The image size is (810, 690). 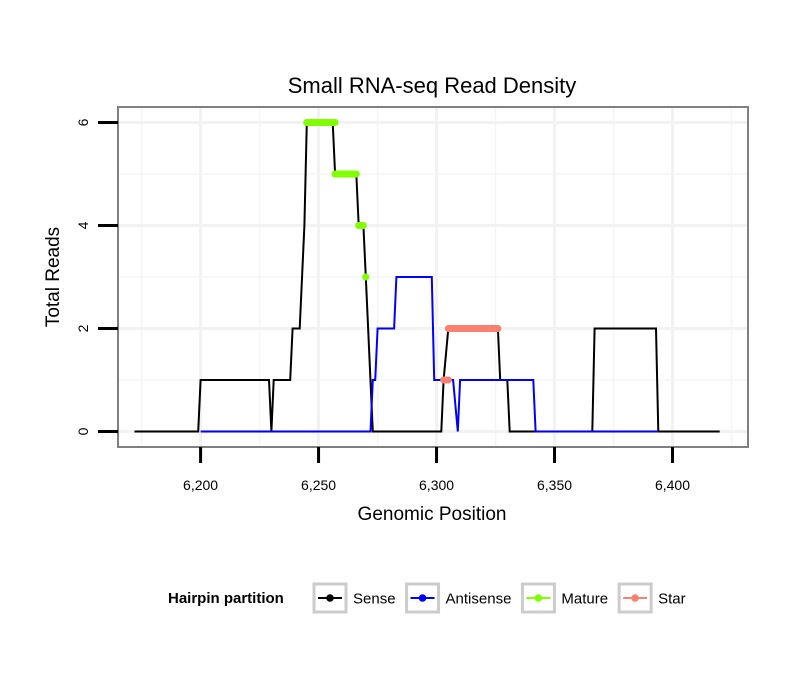 I want to click on legend-item-antisense: Antisense, so click(x=458, y=598).